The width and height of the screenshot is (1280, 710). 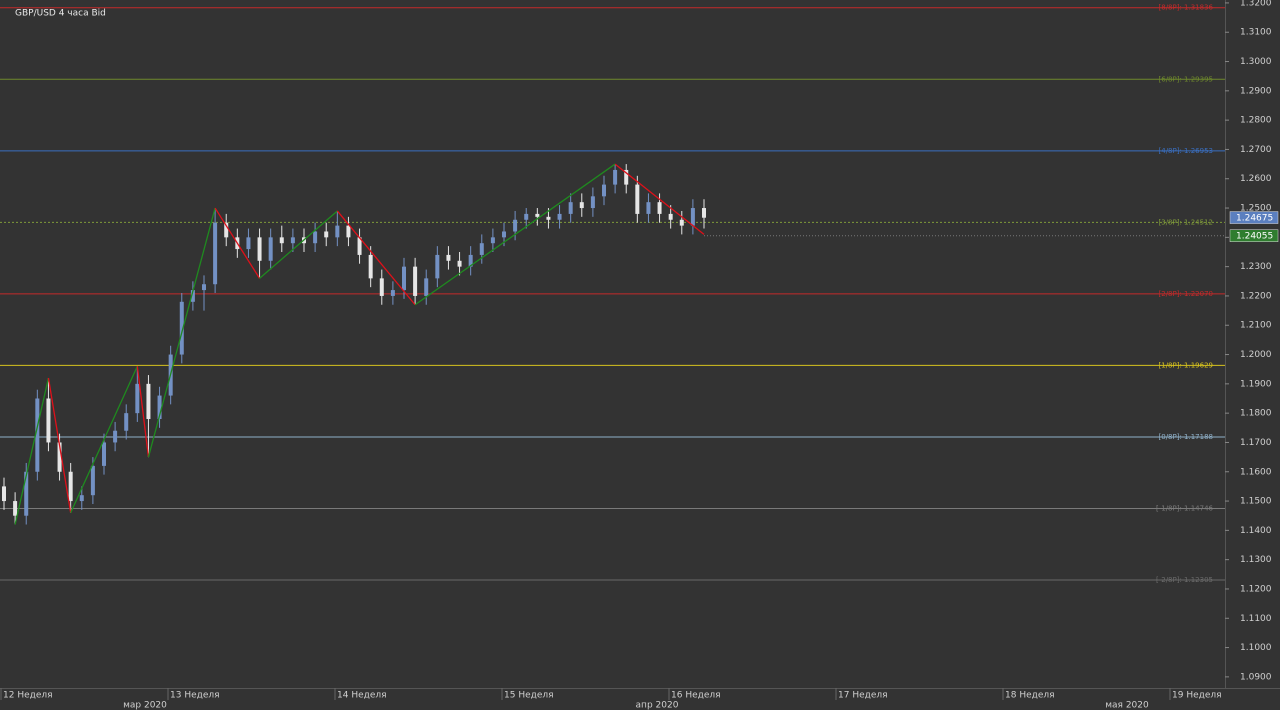 I want to click on level-label: [3/8P]: 1.24512, so click(x=1186, y=222).